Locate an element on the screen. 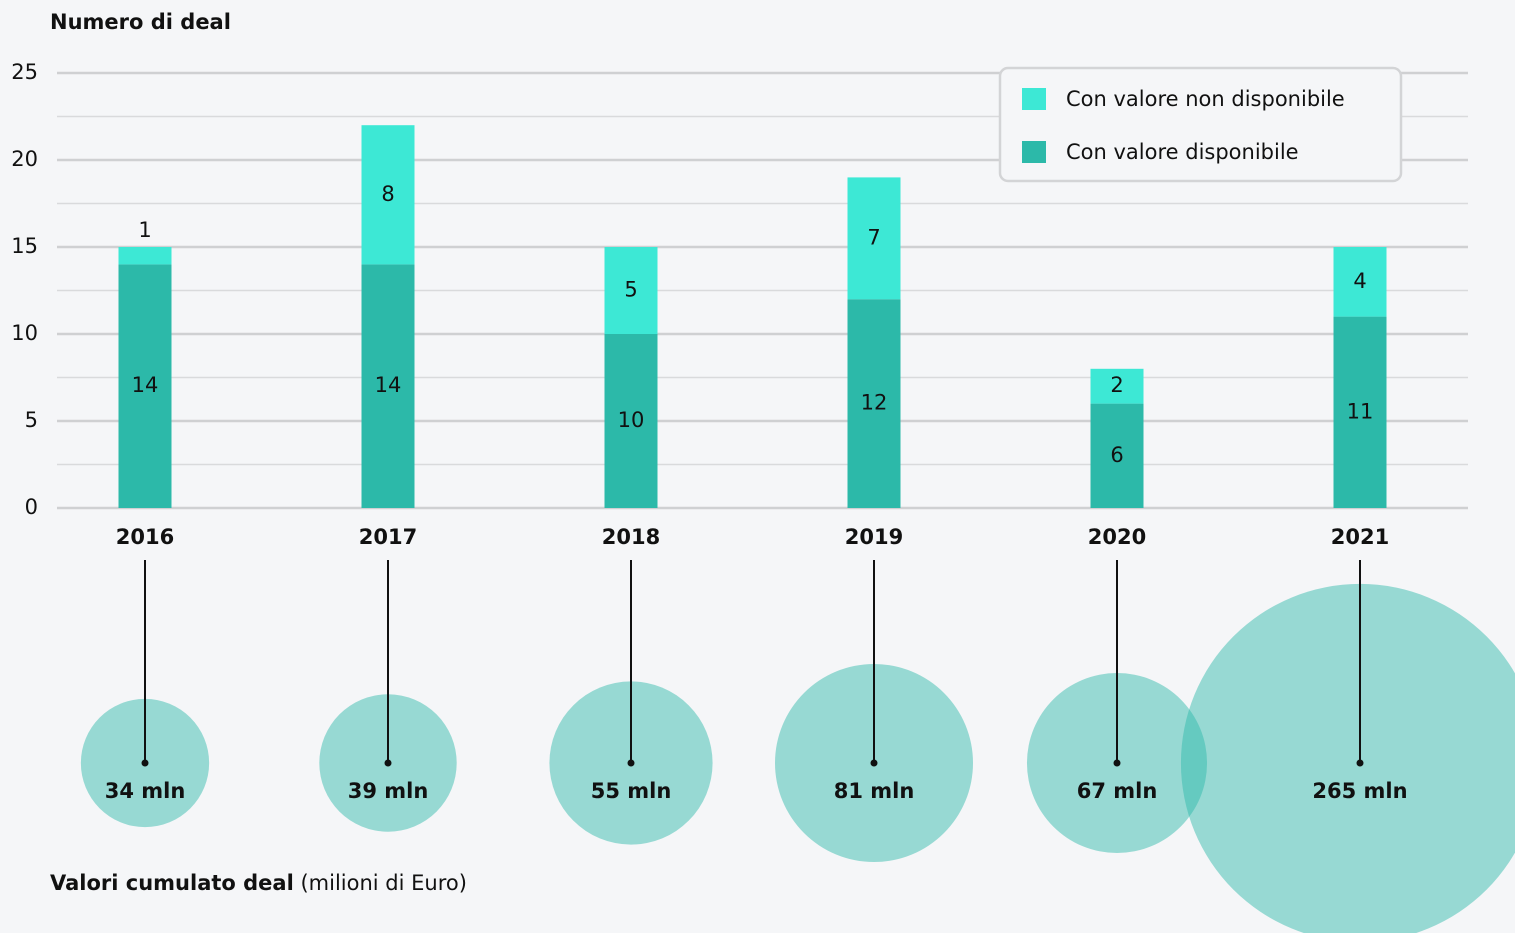 The width and height of the screenshot is (1515, 933). data-label: 8 is located at coordinates (387, 194).